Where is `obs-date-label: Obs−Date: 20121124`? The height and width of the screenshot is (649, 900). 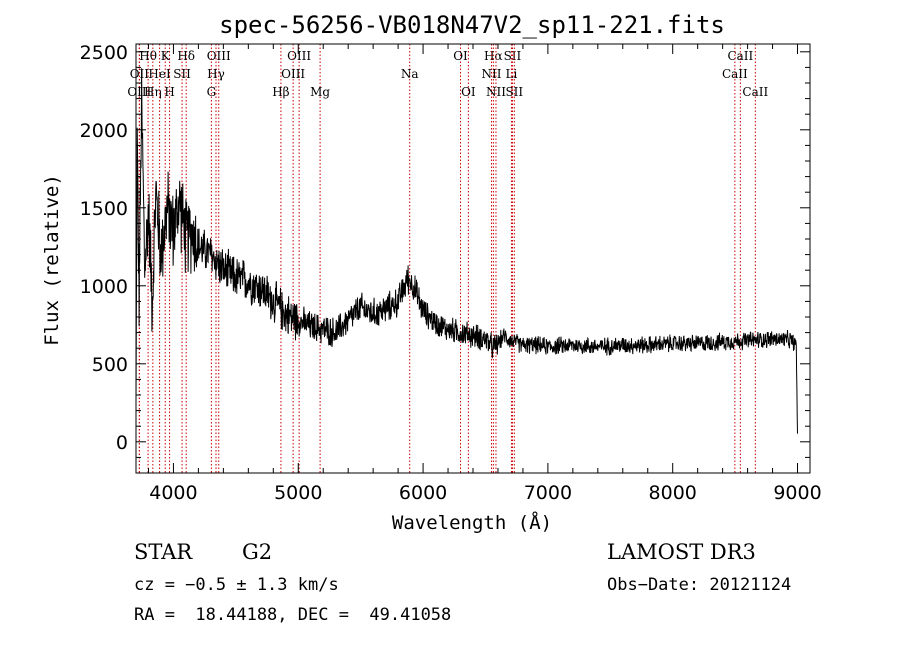
obs-date-label: Obs−Date: 20121124 is located at coordinates (699, 585).